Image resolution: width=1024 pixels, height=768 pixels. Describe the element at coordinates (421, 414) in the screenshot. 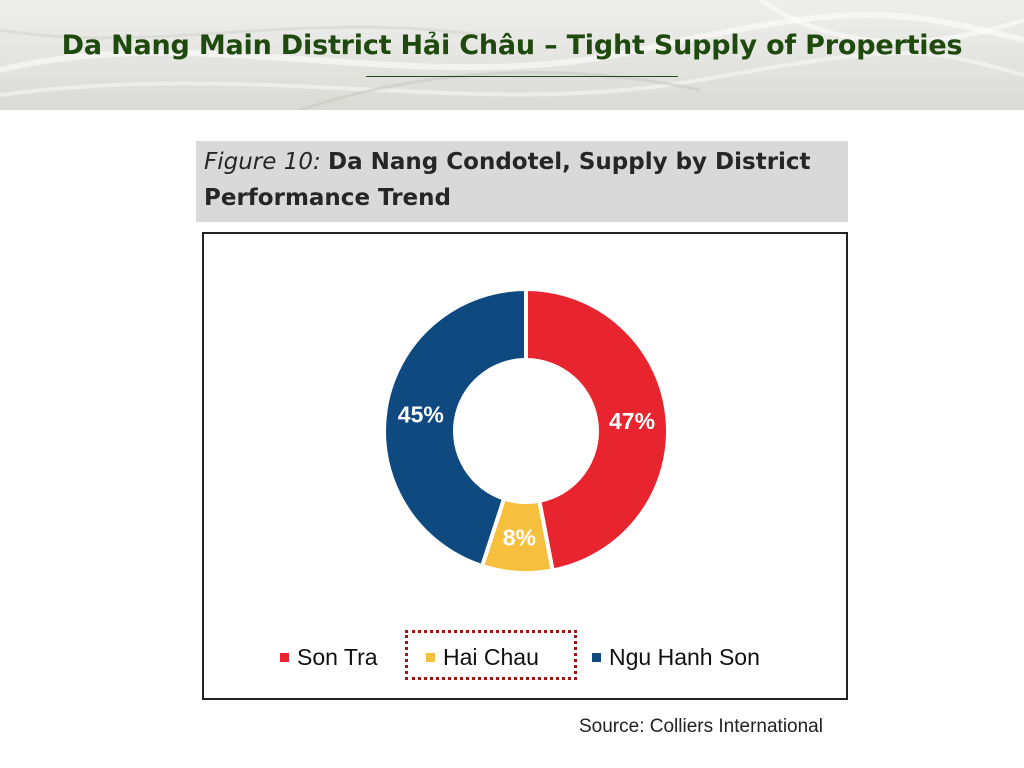

I see `data-label-ngu-hanh-son: 45%` at that location.